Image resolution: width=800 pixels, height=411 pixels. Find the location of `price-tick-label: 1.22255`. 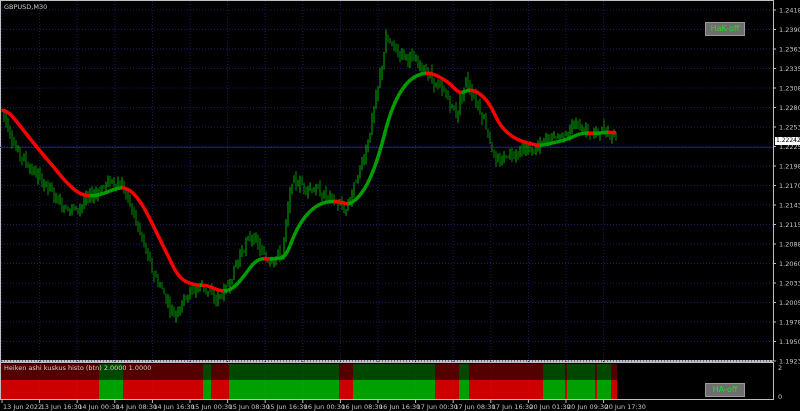

price-tick-label: 1.22255 is located at coordinates (789, 147).